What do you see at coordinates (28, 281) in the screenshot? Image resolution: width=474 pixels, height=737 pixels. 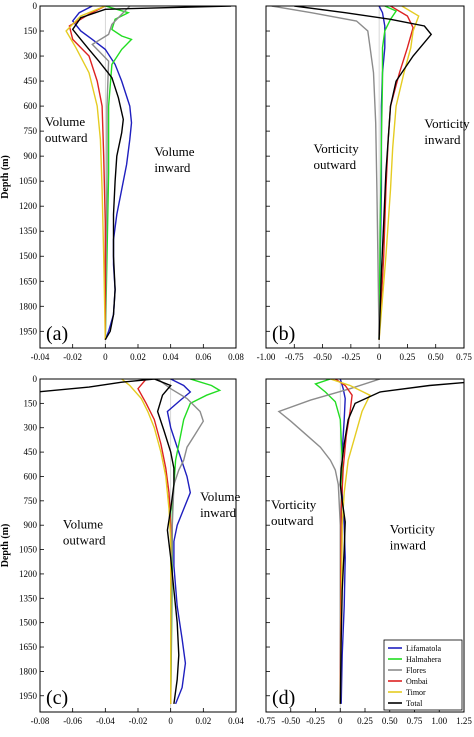 I see `y-tick-label: 1650` at bounding box center [28, 281].